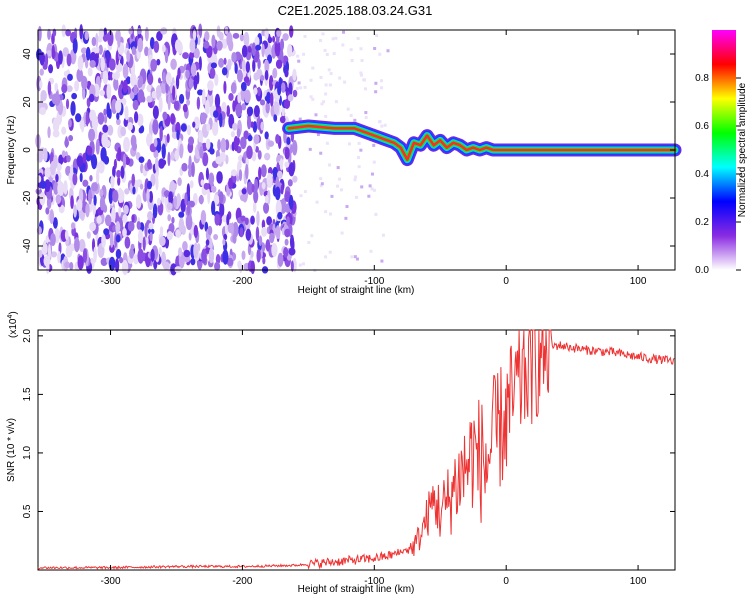 The image size is (750, 605). I want to click on snr-x-tick-label: -300, so click(111, 581).